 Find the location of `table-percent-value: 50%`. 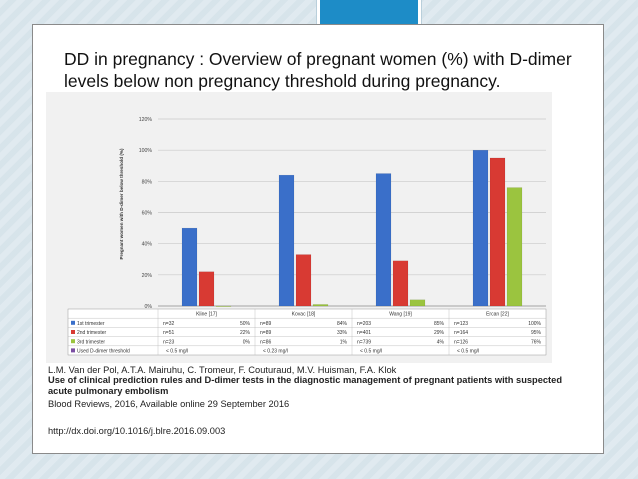

table-percent-value: 50% is located at coordinates (245, 324).